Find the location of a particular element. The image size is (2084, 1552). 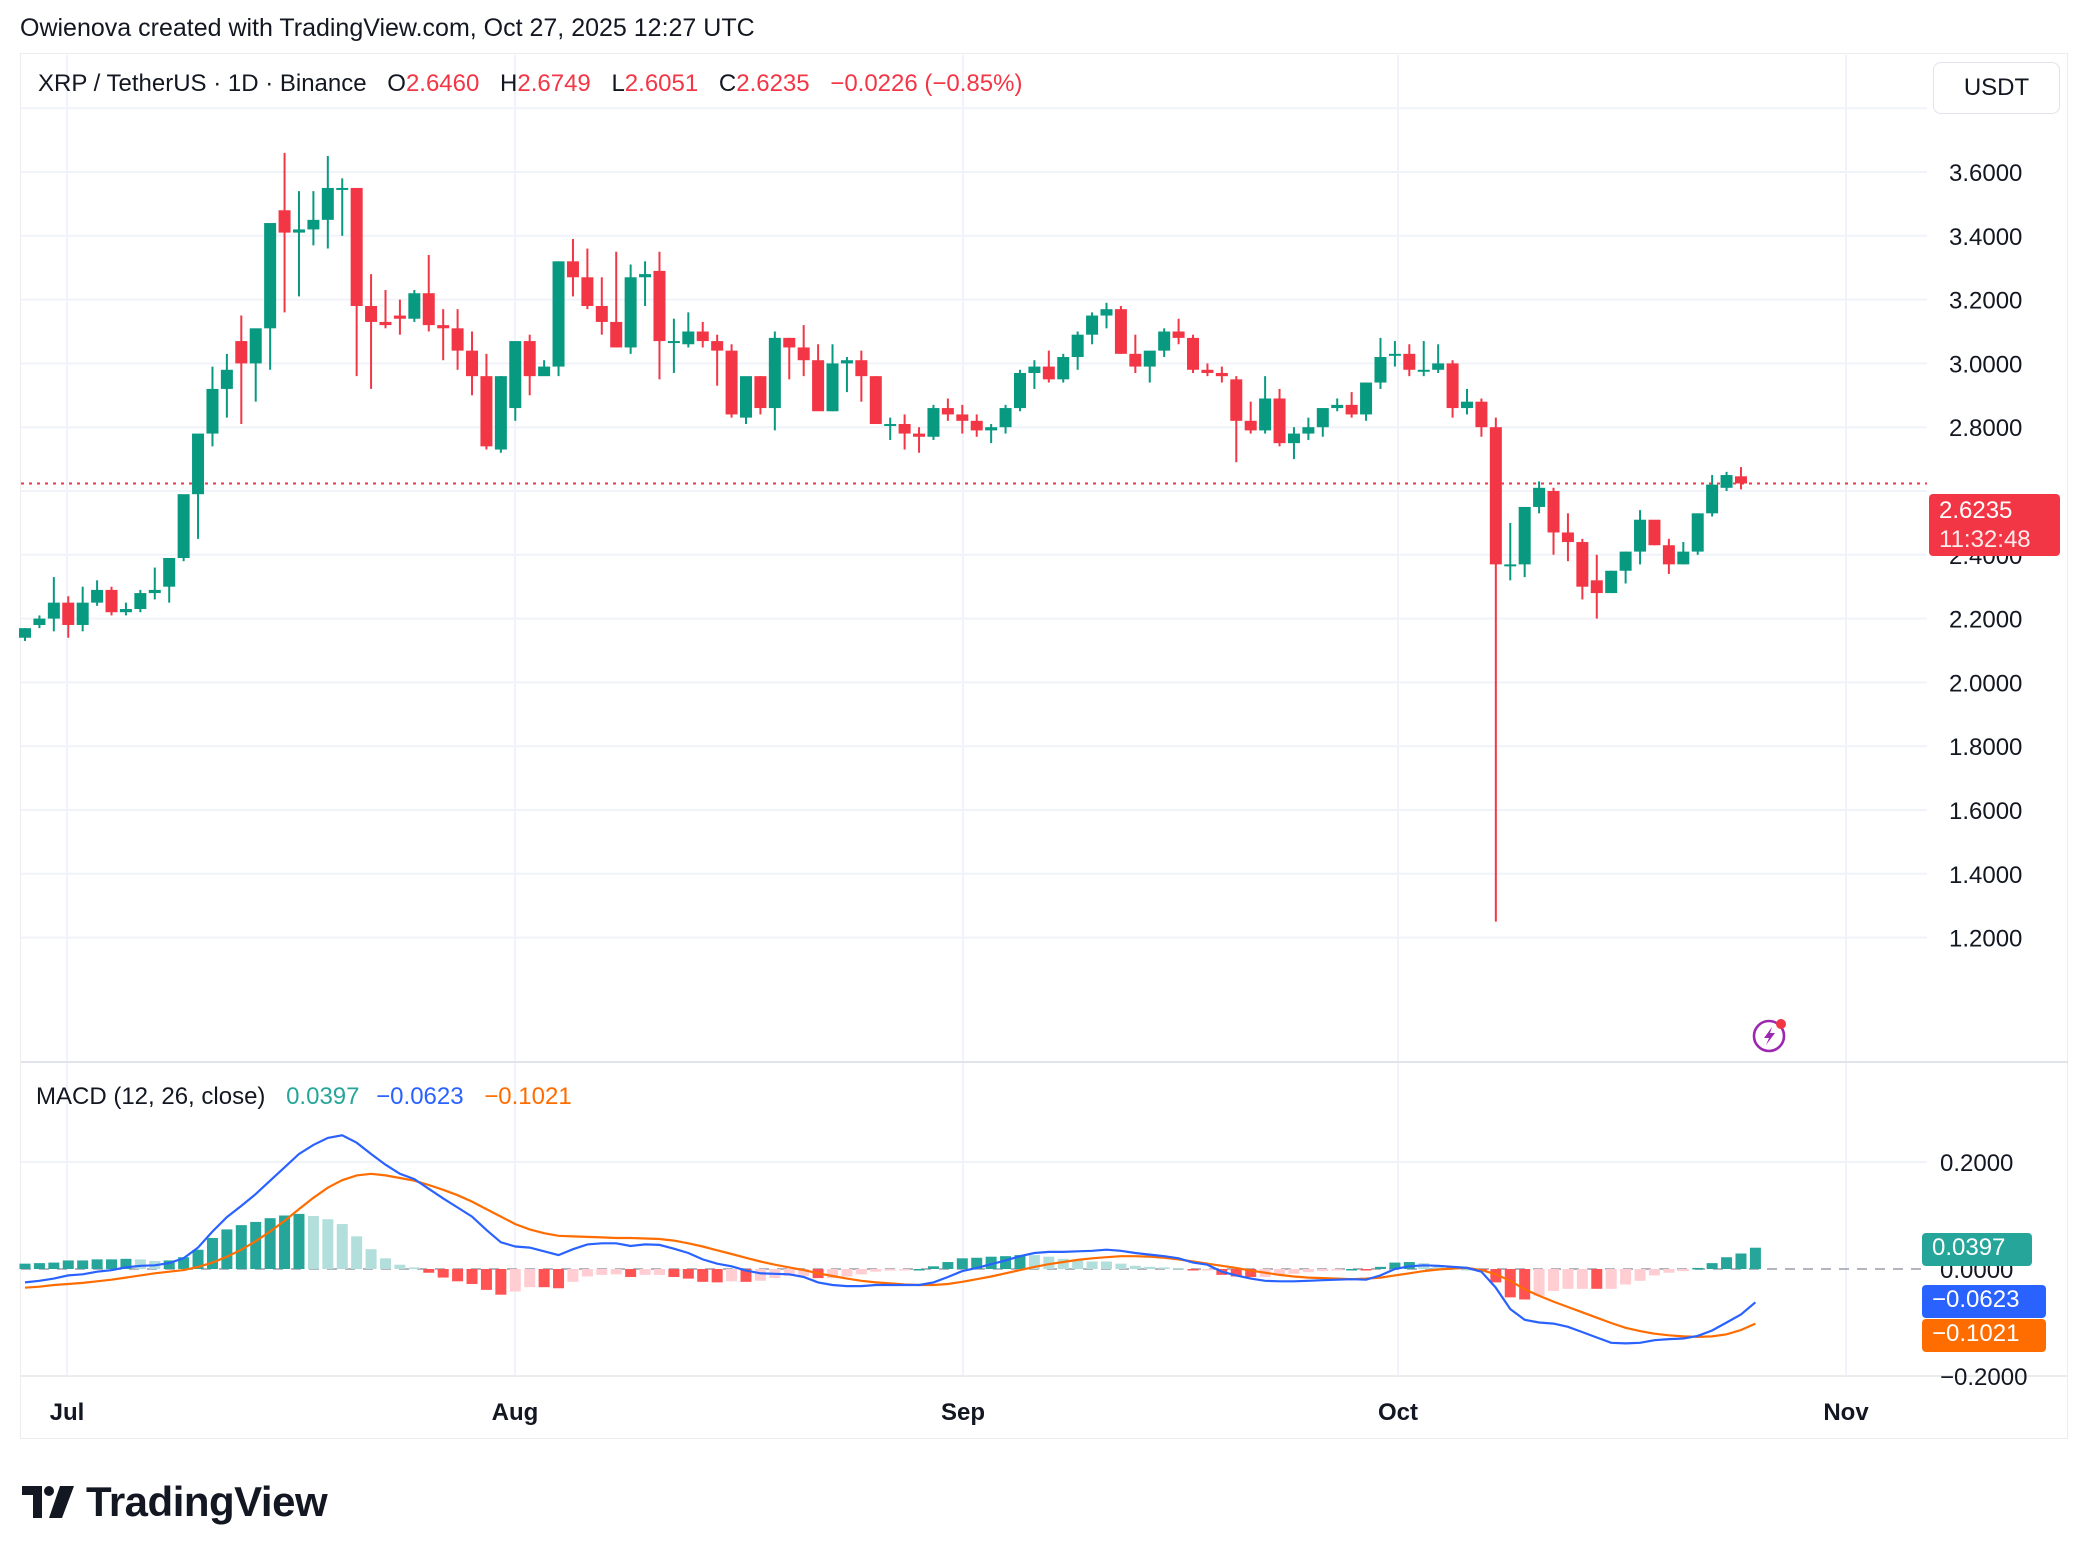

currency-button: USDT is located at coordinates (1996, 88).